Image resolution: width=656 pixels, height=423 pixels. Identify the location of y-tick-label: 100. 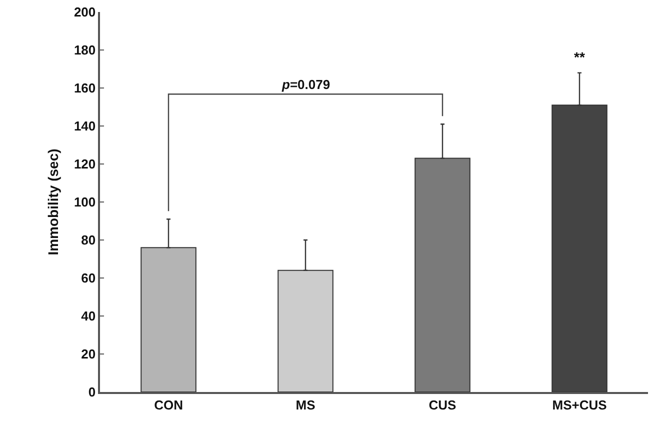
(85, 202).